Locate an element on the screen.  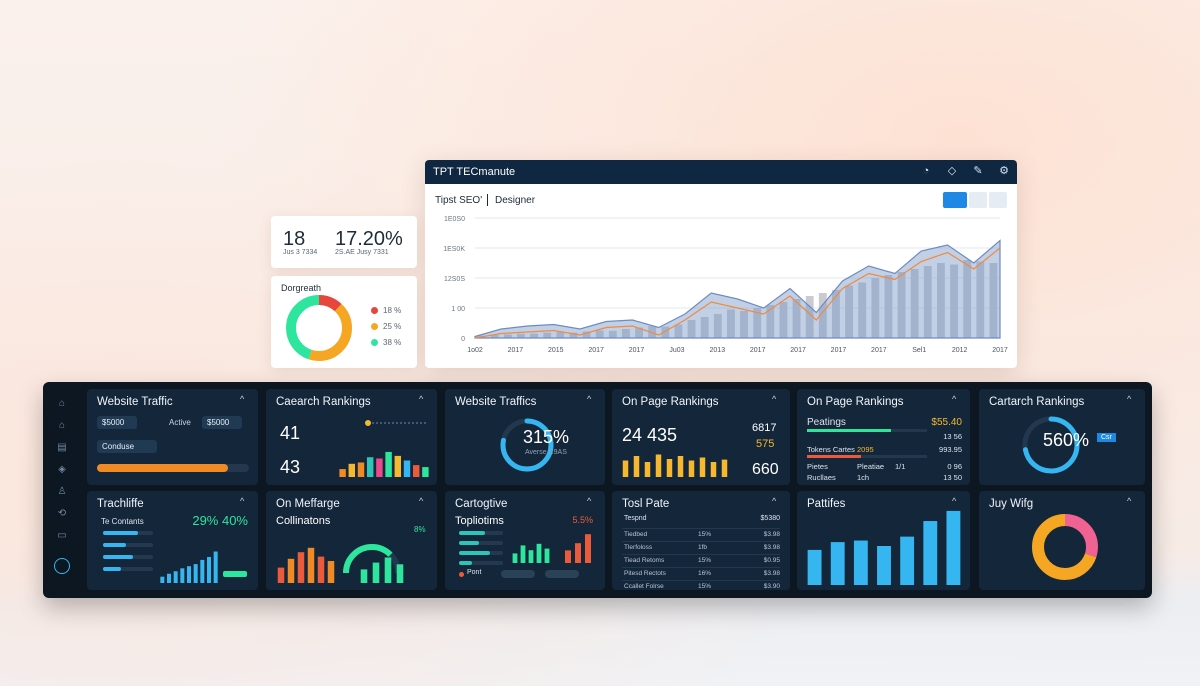
sidebar-icon is located at coordinates (62, 566).